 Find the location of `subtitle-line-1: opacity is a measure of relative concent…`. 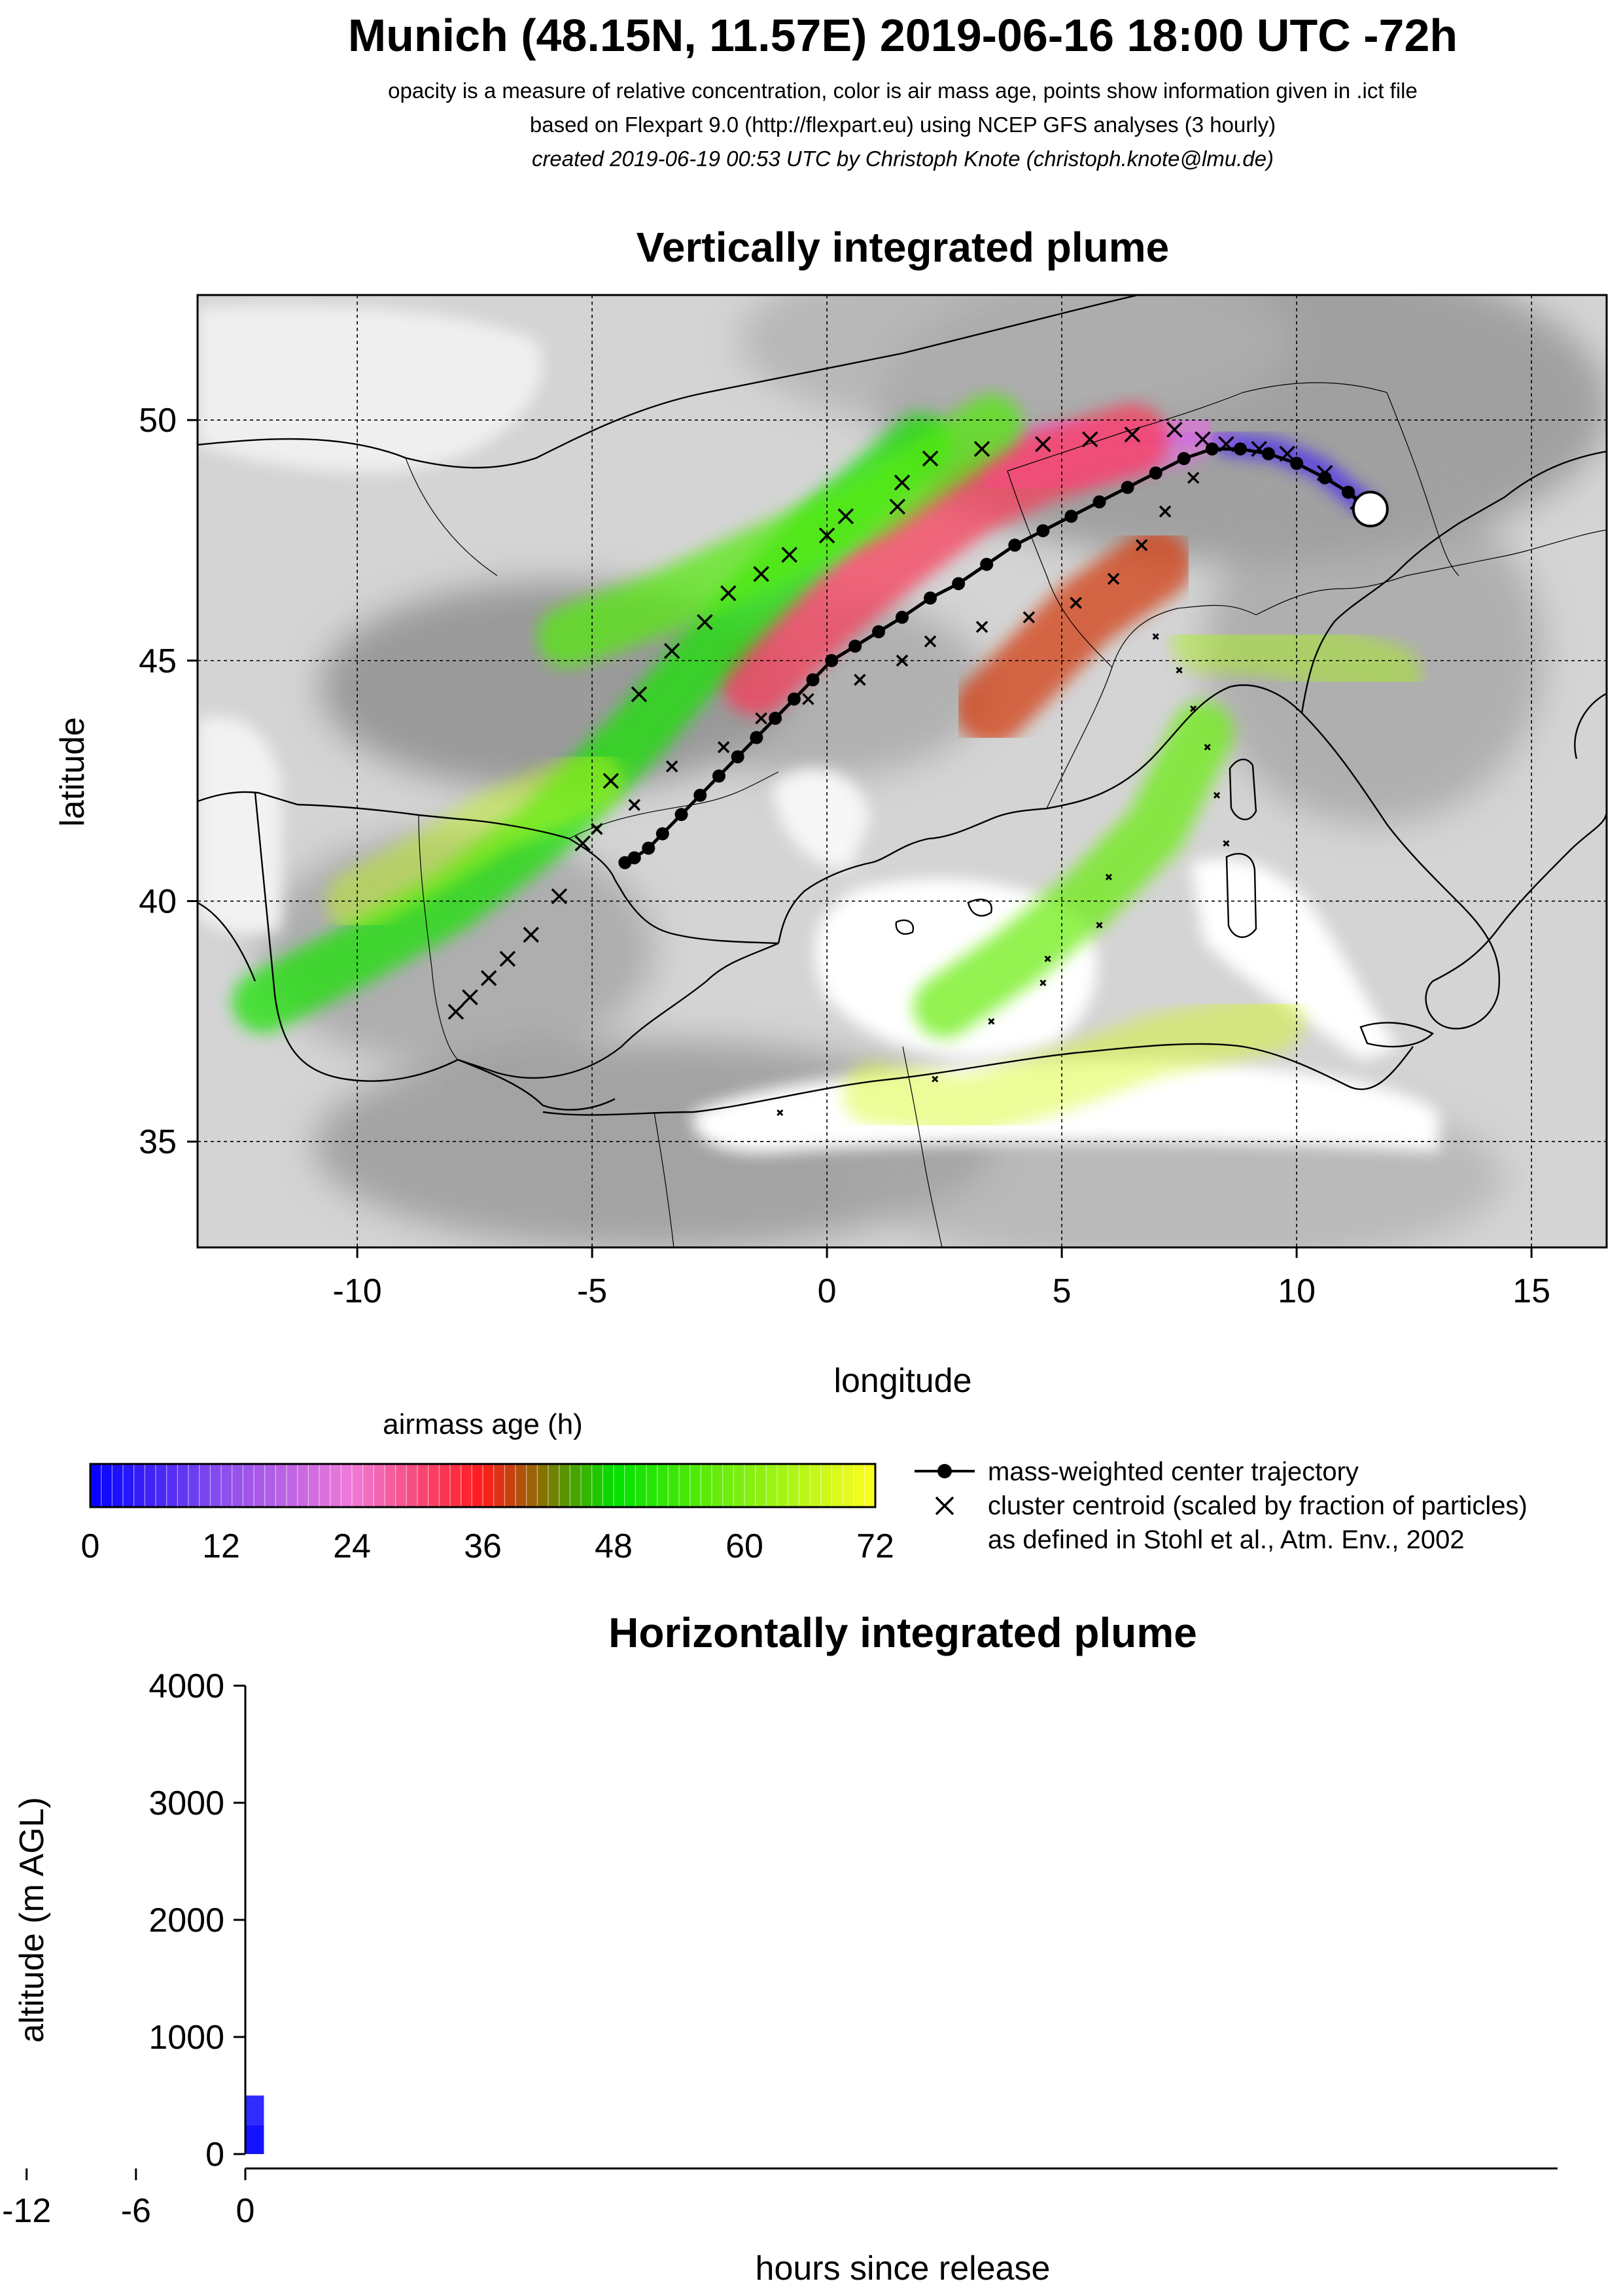

subtitle-line-1: opacity is a measure of relative concent… is located at coordinates (903, 90).